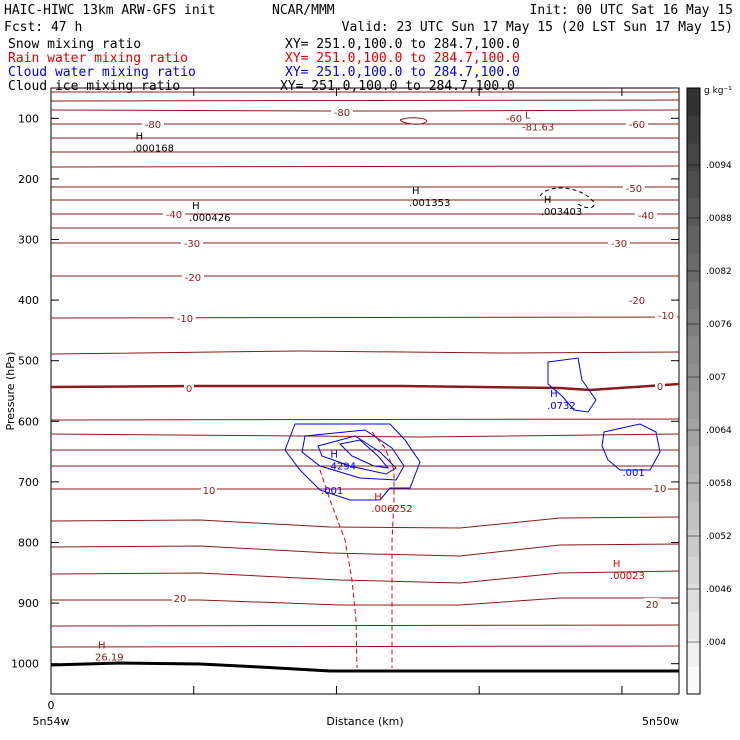 Image resolution: width=740 pixels, height=740 pixels. Describe the element at coordinates (633, 473) in the screenshot. I see `extremum-value: .001` at that location.